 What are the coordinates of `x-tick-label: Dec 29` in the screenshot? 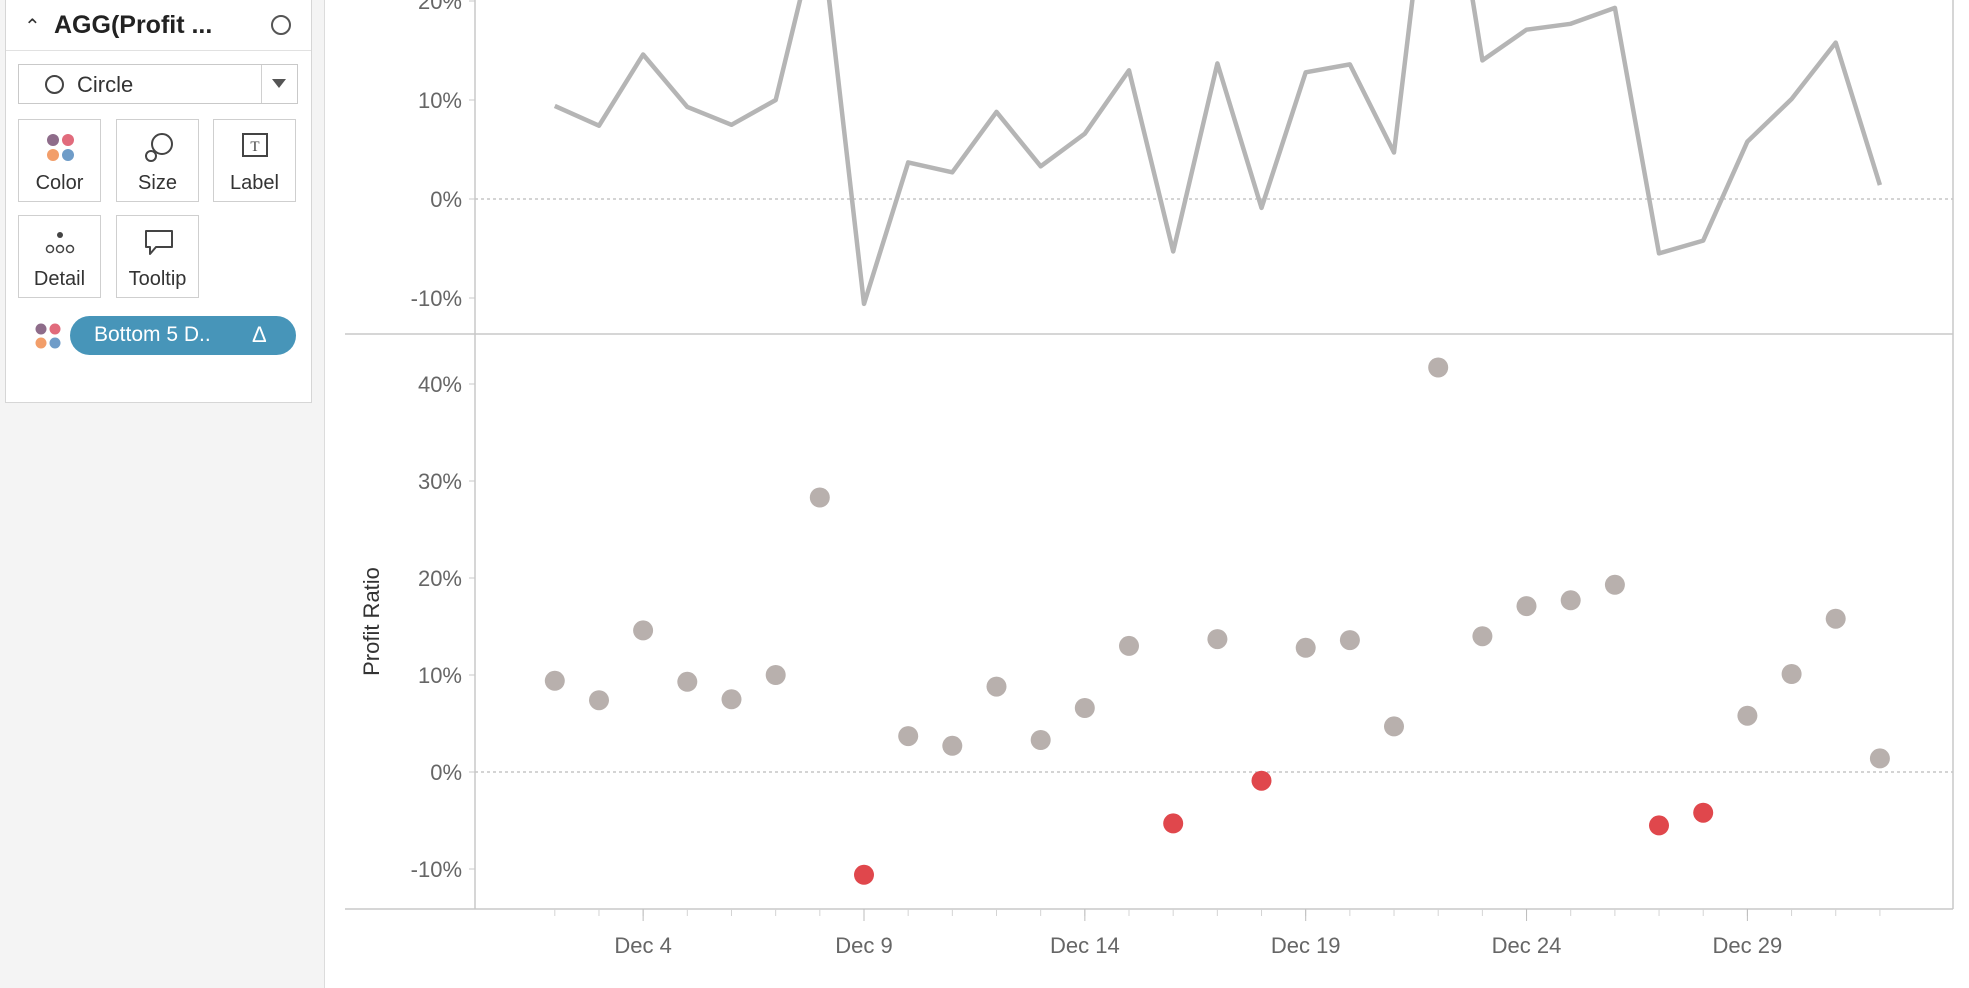 It's located at (1748, 945).